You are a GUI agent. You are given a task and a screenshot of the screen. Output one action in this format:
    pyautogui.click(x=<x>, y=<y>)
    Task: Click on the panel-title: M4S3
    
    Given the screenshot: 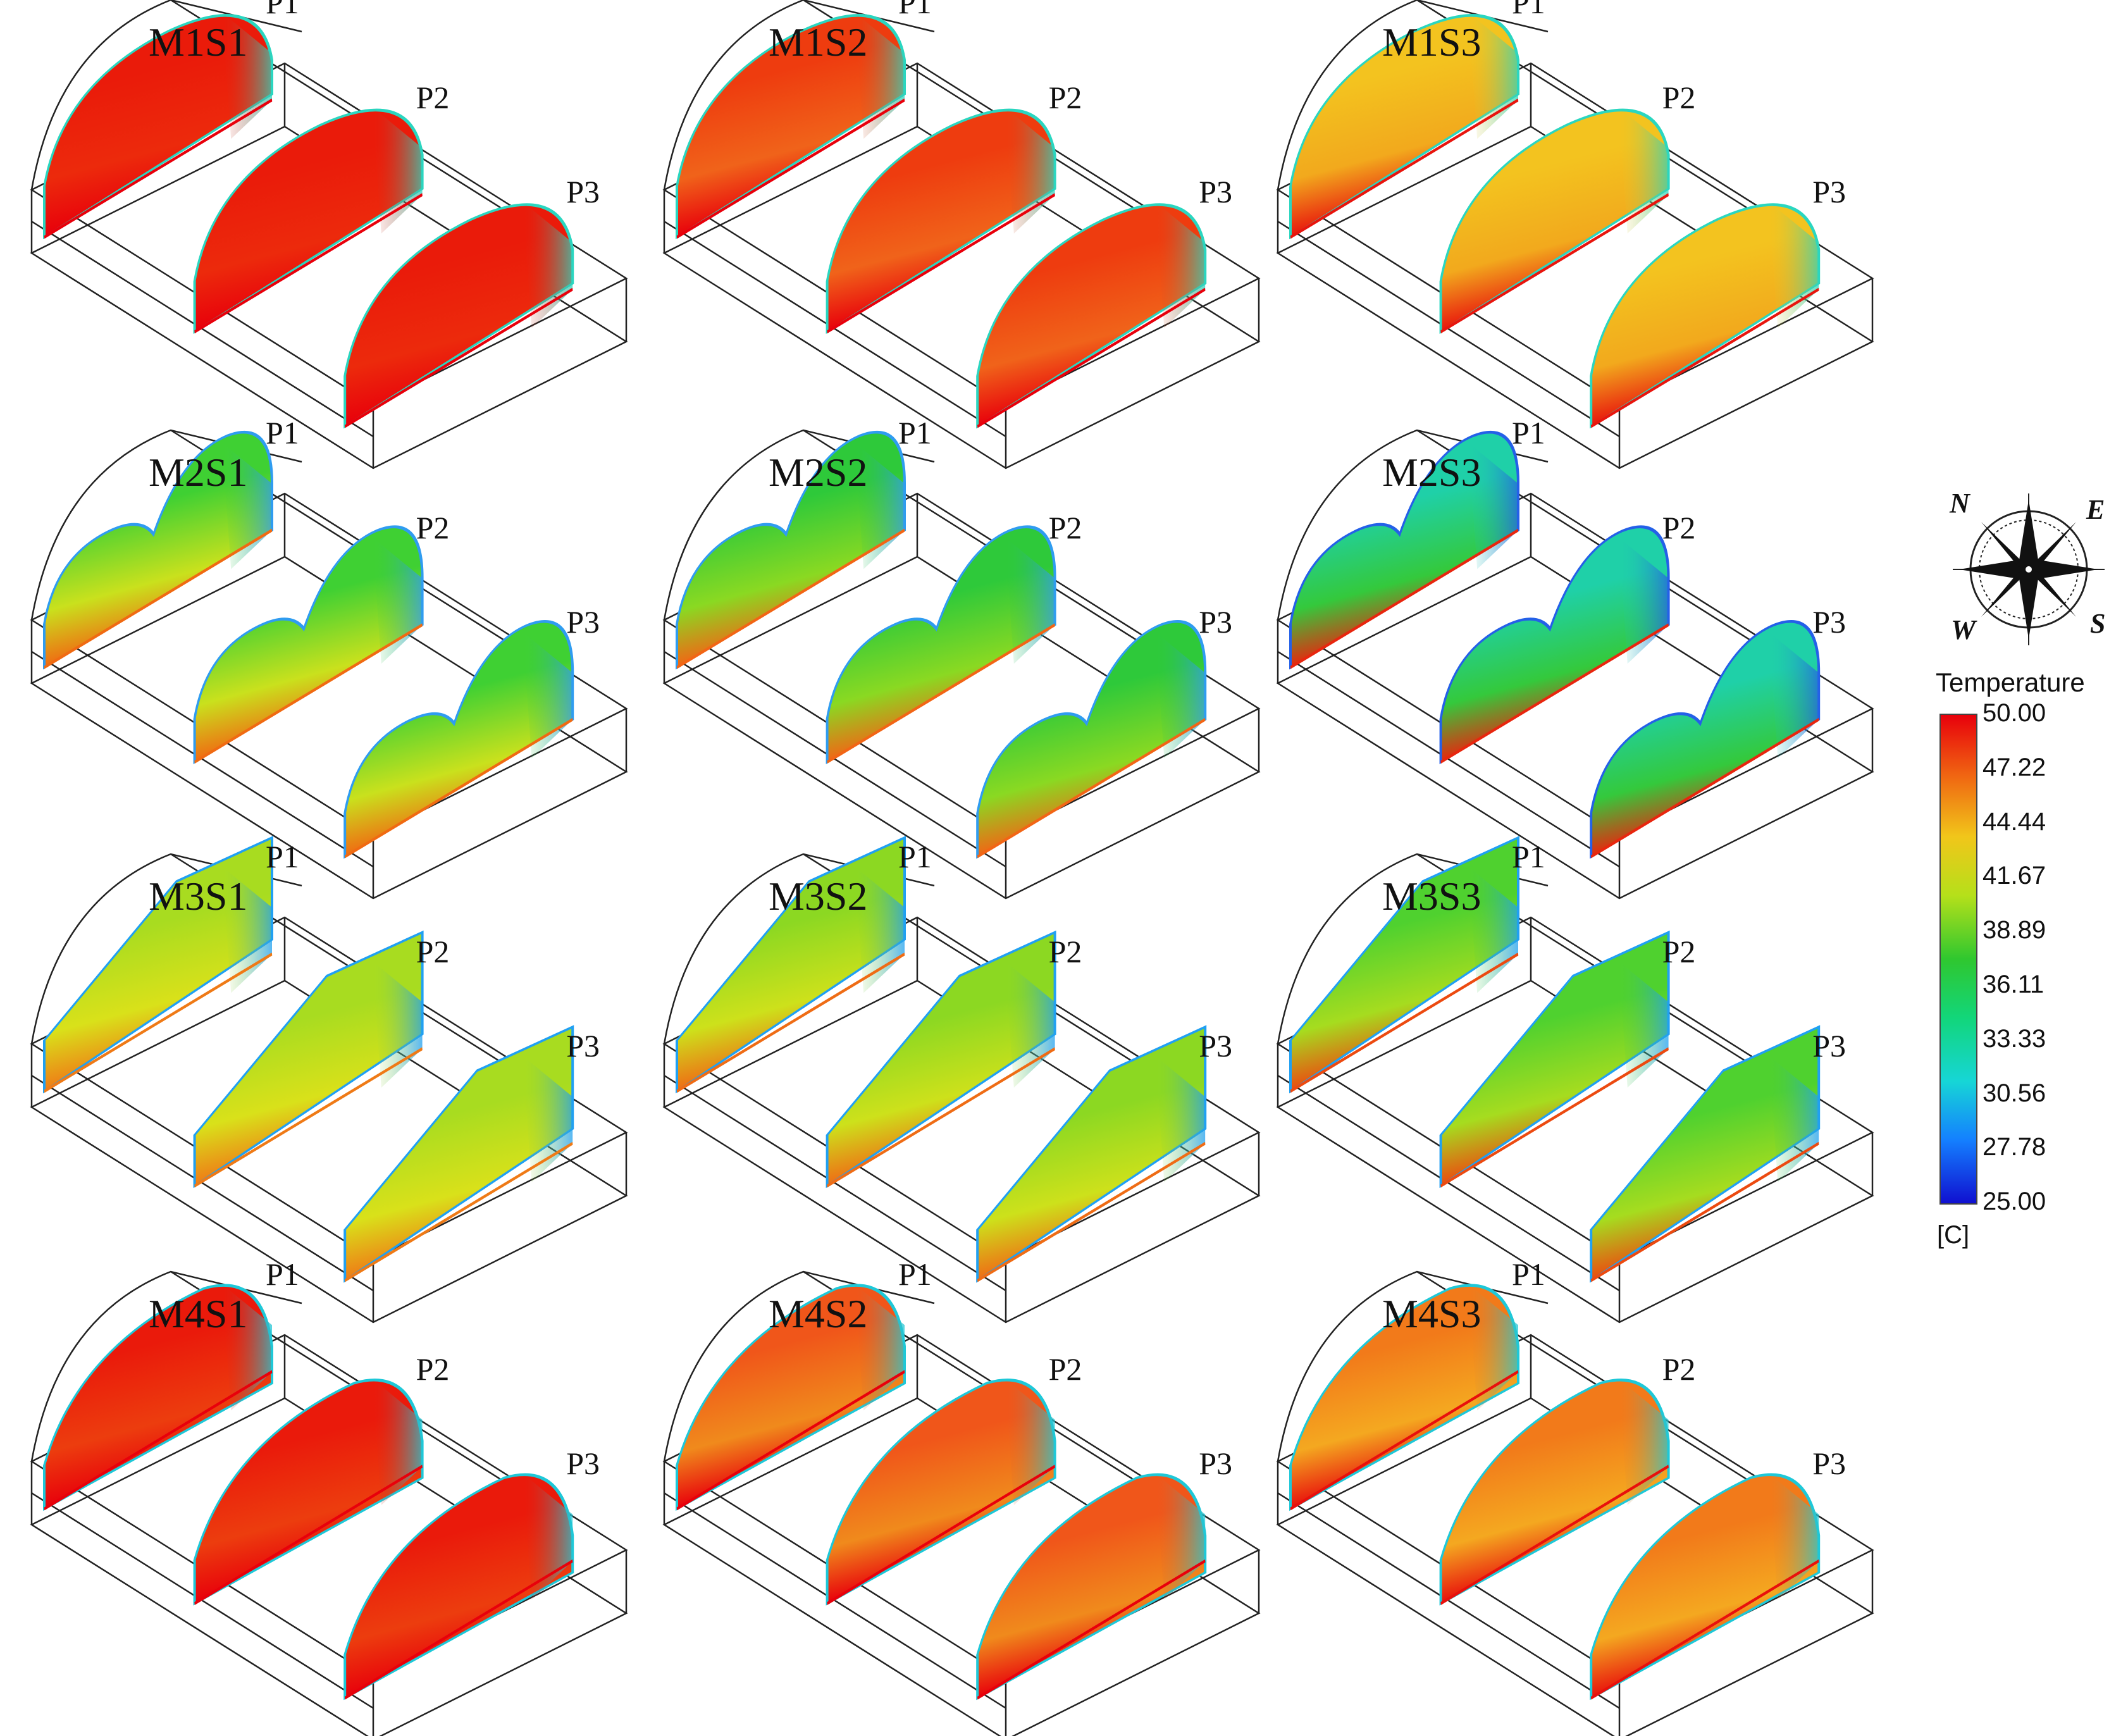 What is the action you would take?
    pyautogui.click(x=1432, y=1313)
    